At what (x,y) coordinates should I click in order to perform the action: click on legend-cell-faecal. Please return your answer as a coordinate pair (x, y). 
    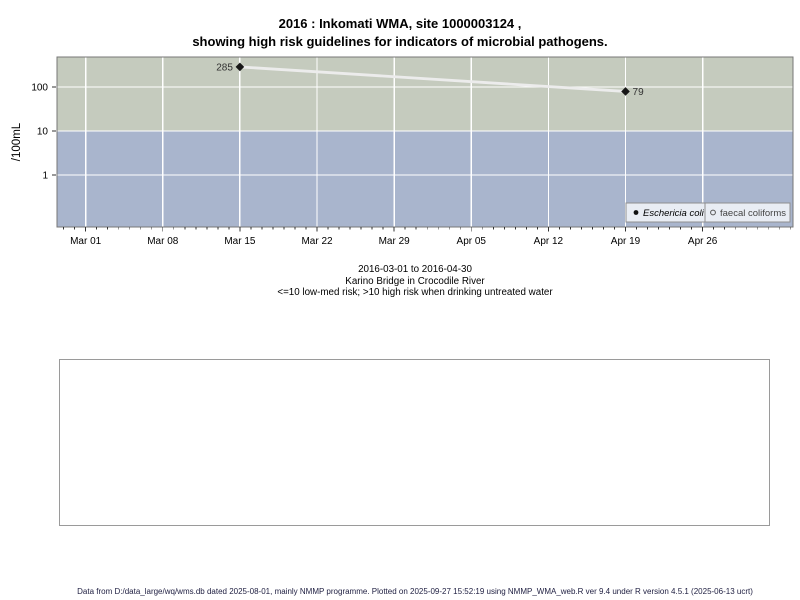
    Looking at the image, I should click on (747, 212).